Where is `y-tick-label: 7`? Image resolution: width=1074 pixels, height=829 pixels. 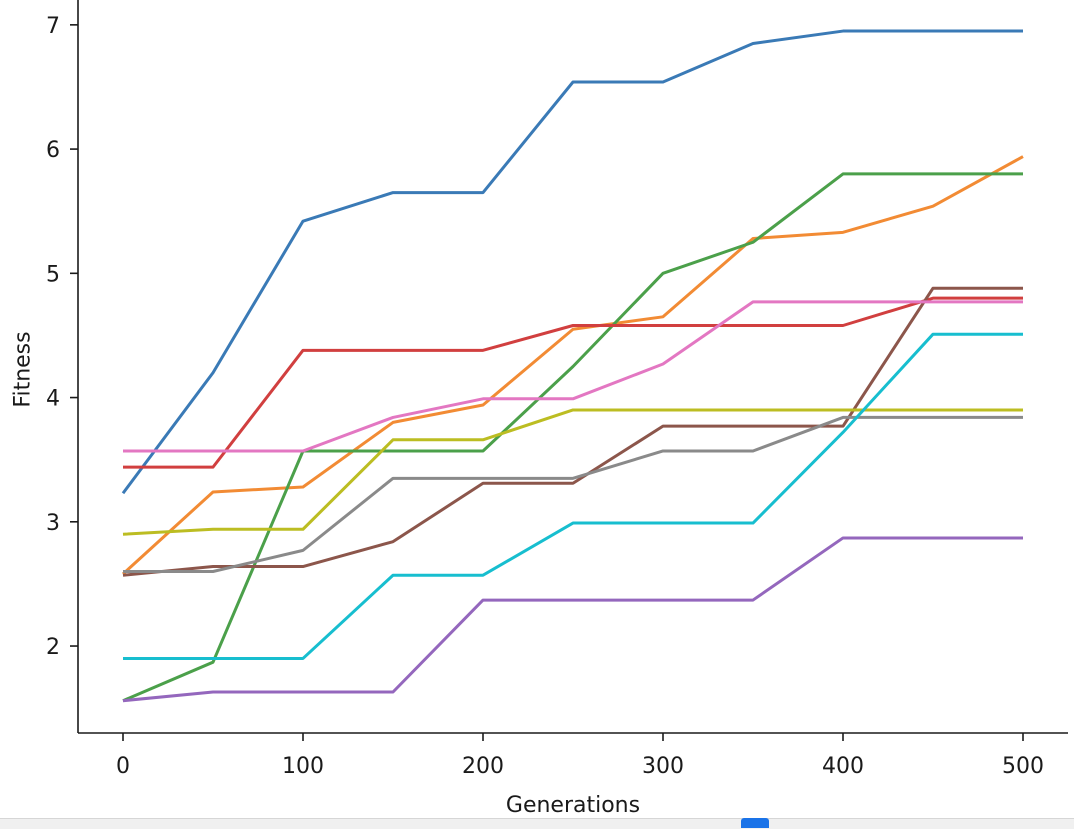 y-tick-label: 7 is located at coordinates (53, 26).